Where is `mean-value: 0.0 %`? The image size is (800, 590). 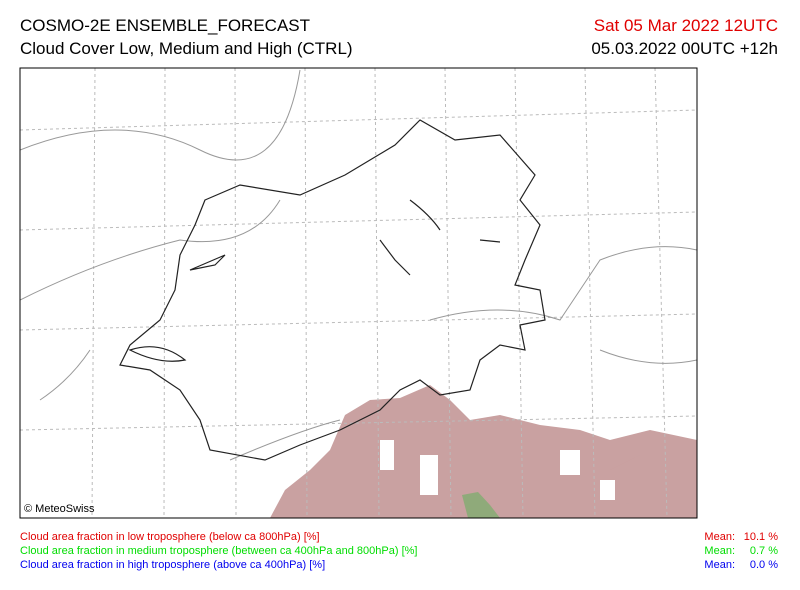
mean-value: 0.0 % is located at coordinates (764, 565).